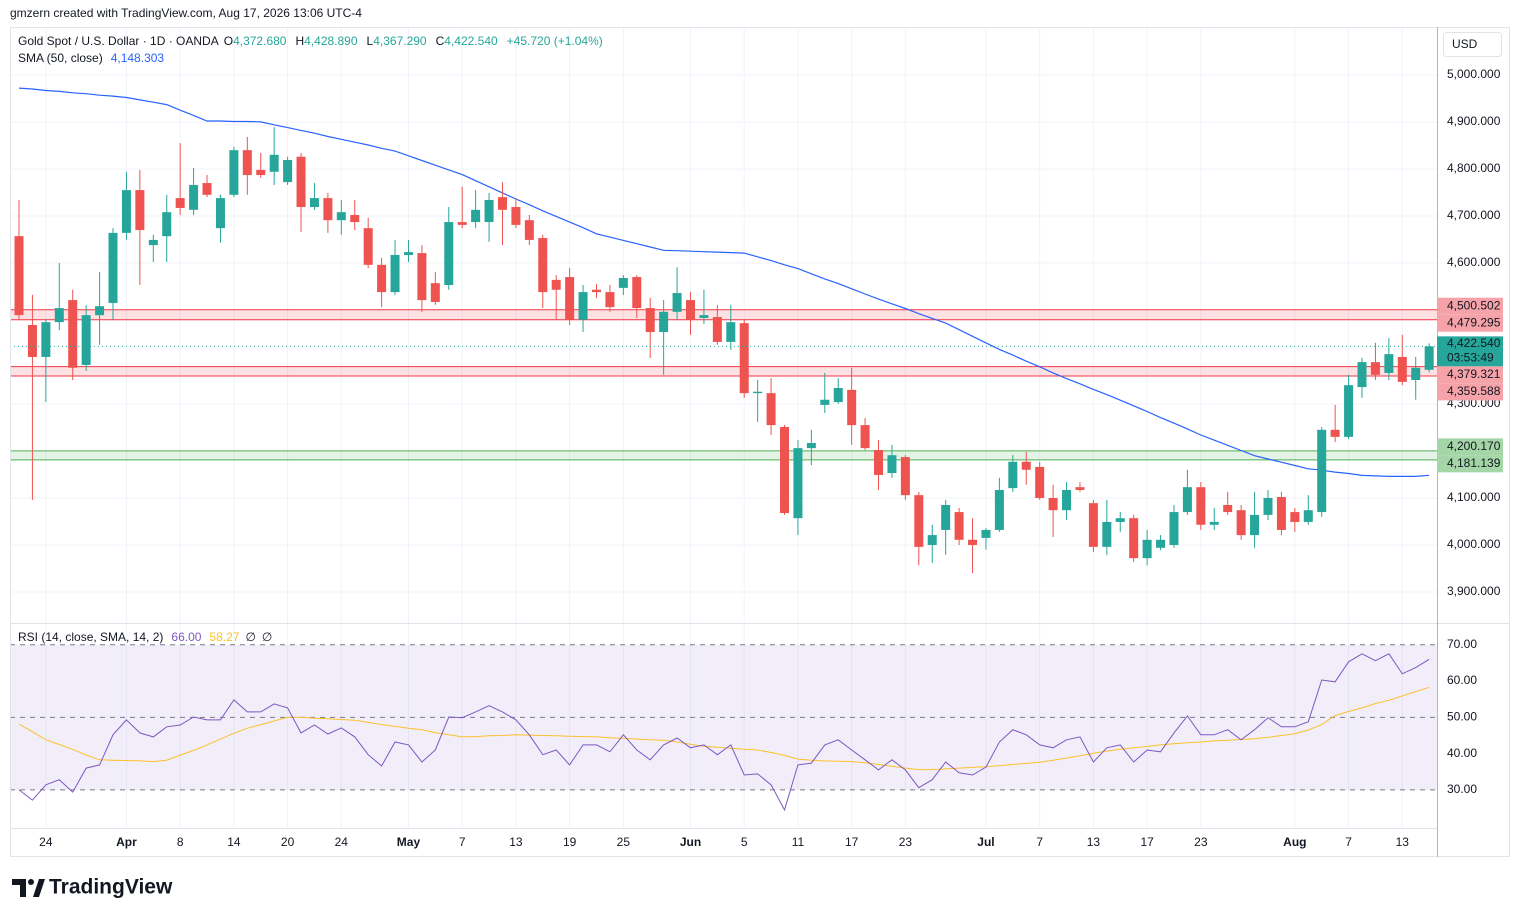 The width and height of the screenshot is (1519, 917). Describe the element at coordinates (31, 882) in the screenshot. I see `logo-dot` at that location.